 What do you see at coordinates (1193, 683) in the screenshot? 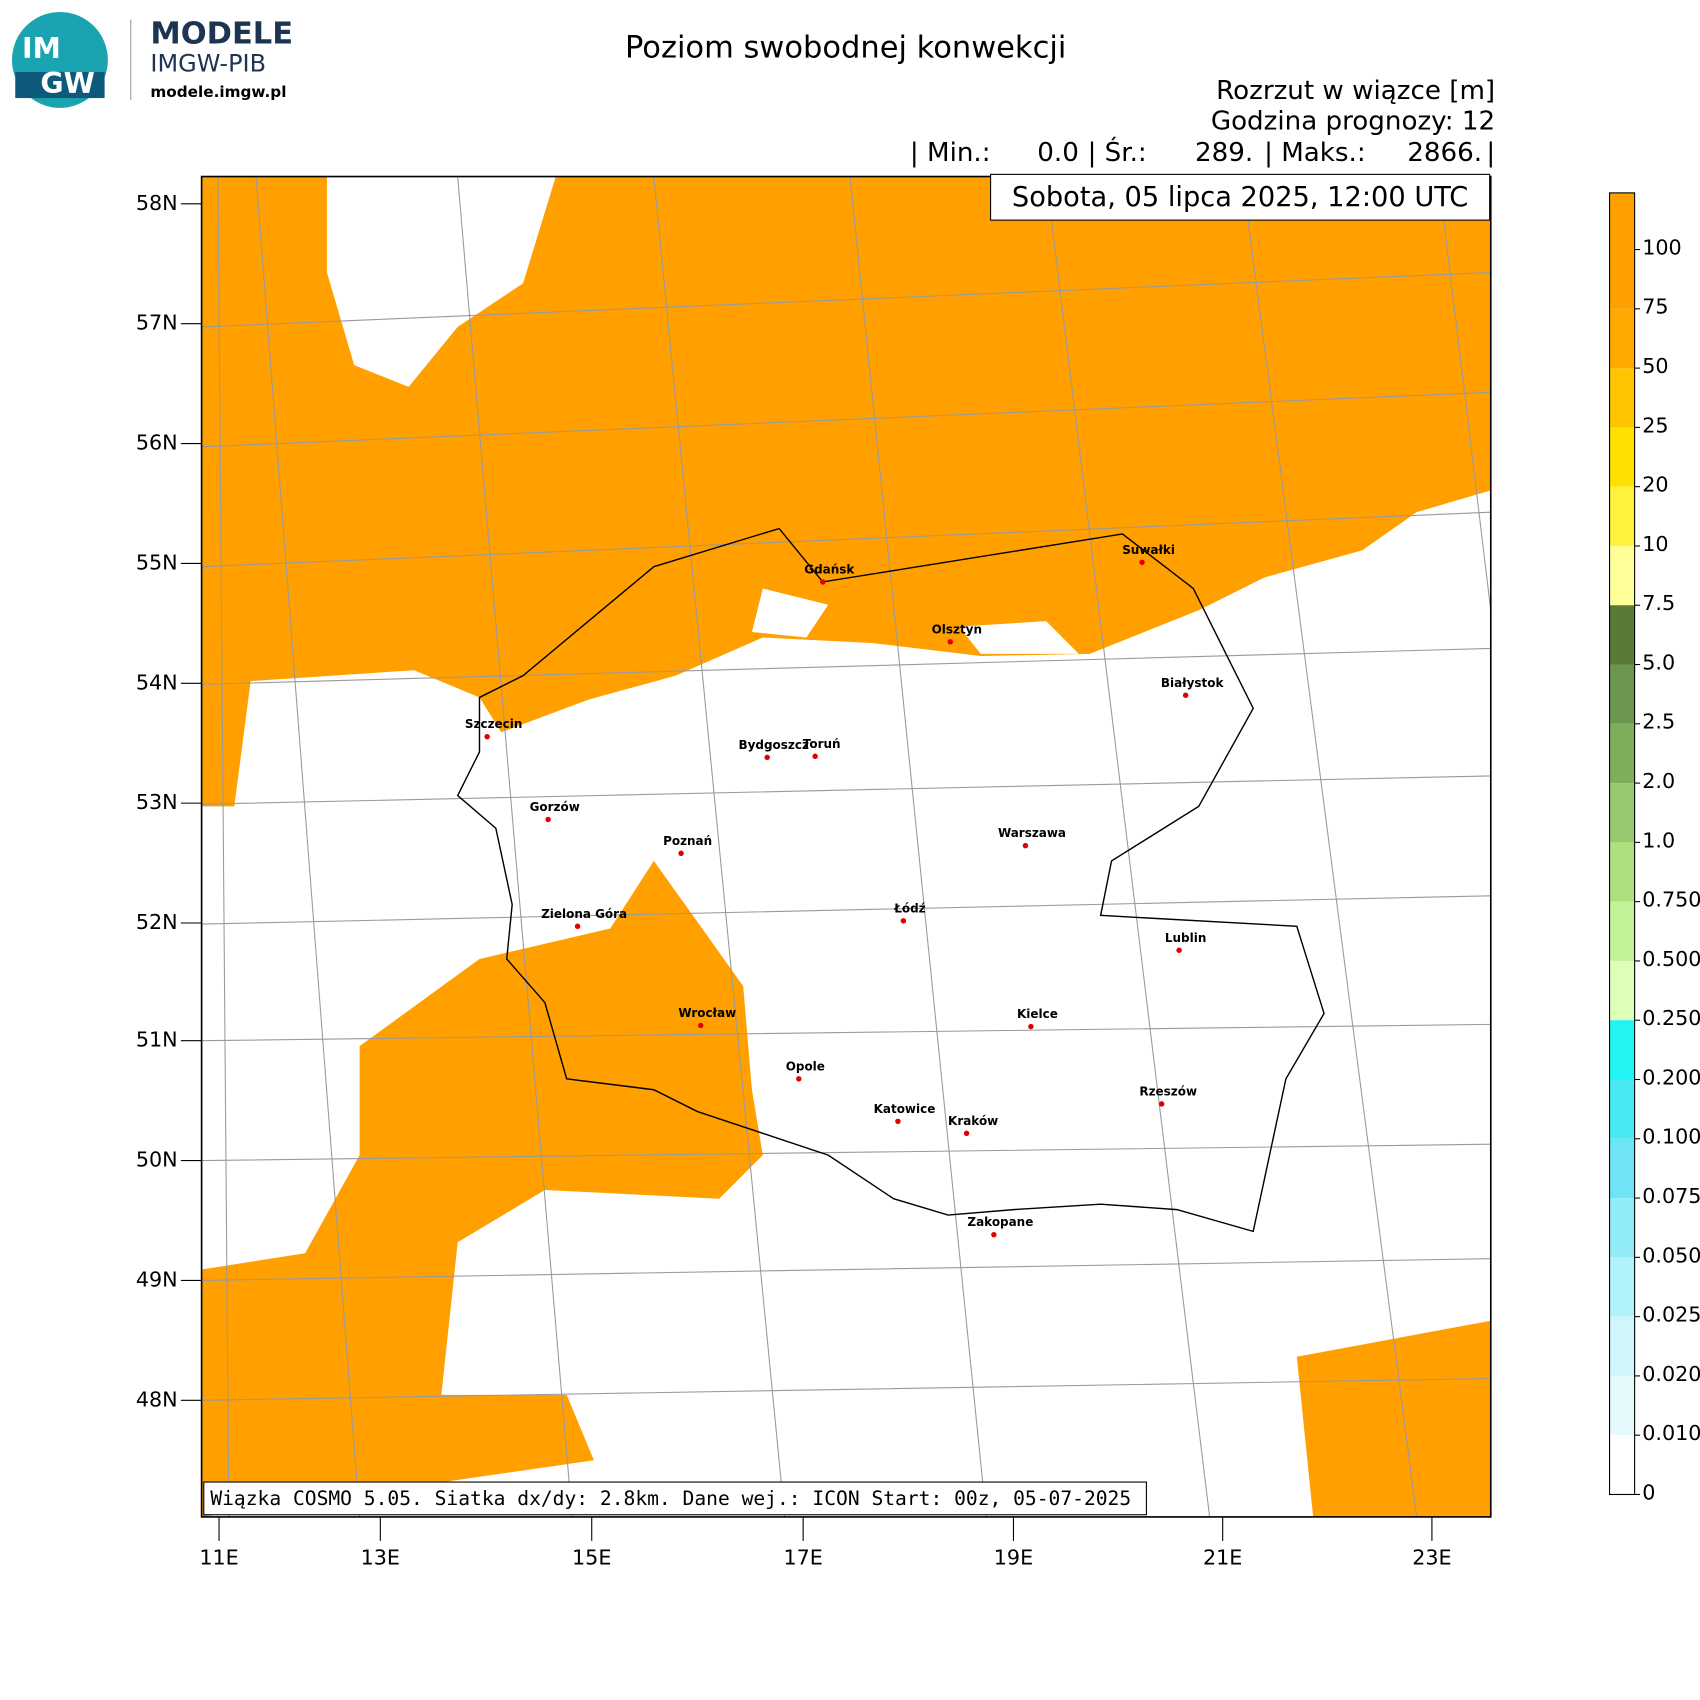
I see `city-label: Białystok` at bounding box center [1193, 683].